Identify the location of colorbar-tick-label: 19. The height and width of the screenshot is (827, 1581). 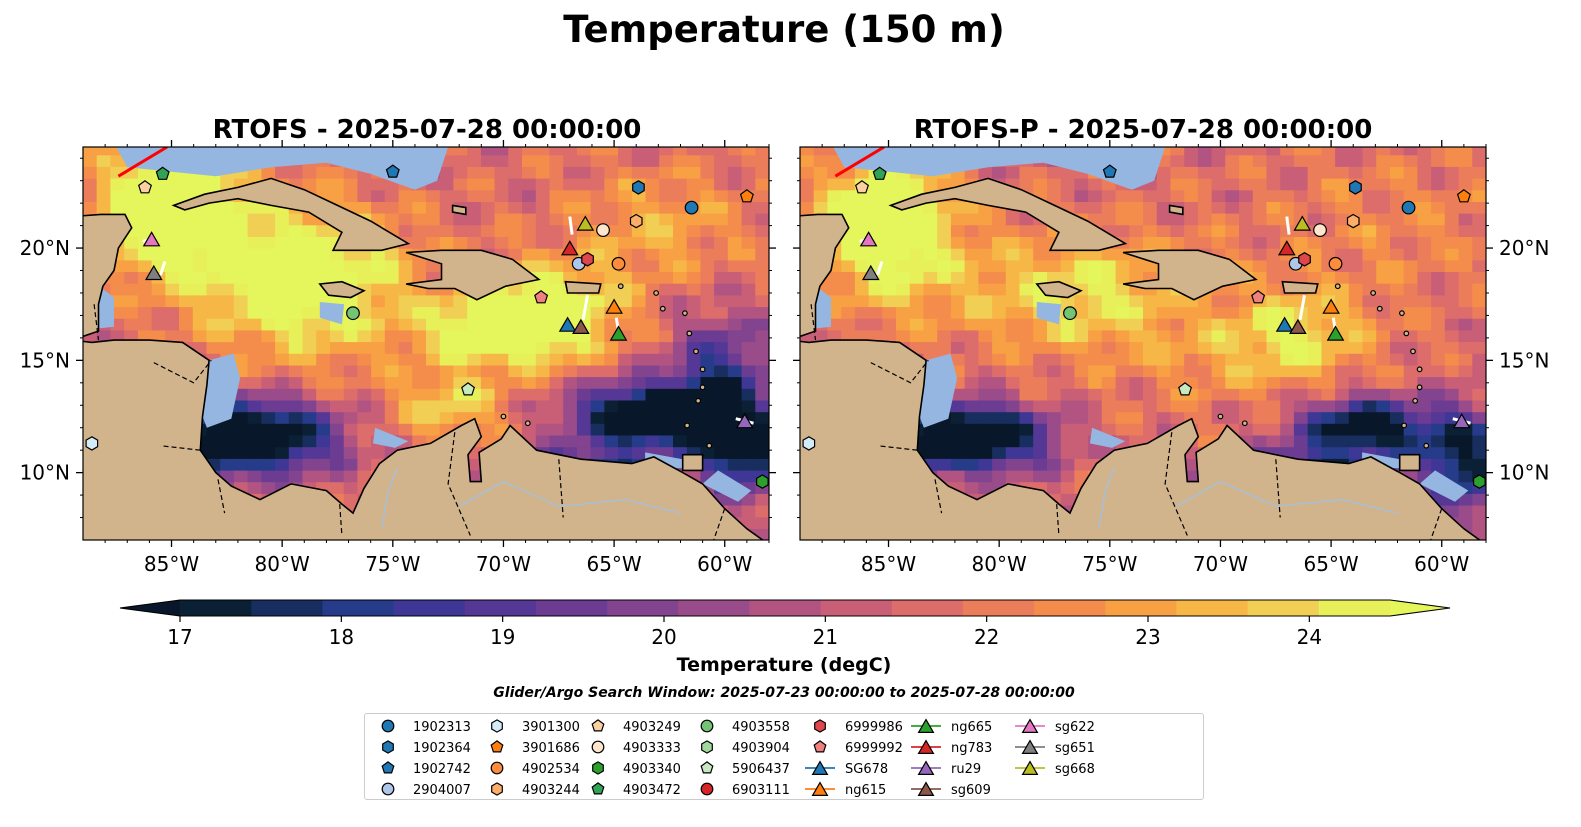
(502, 637).